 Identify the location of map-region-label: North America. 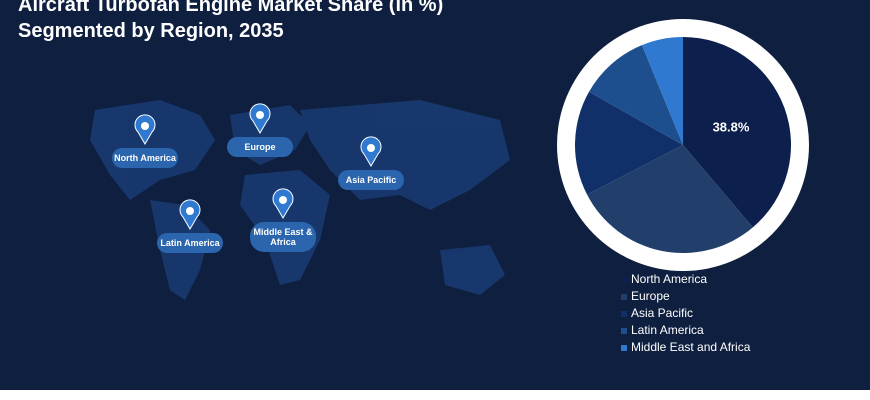
(145, 158).